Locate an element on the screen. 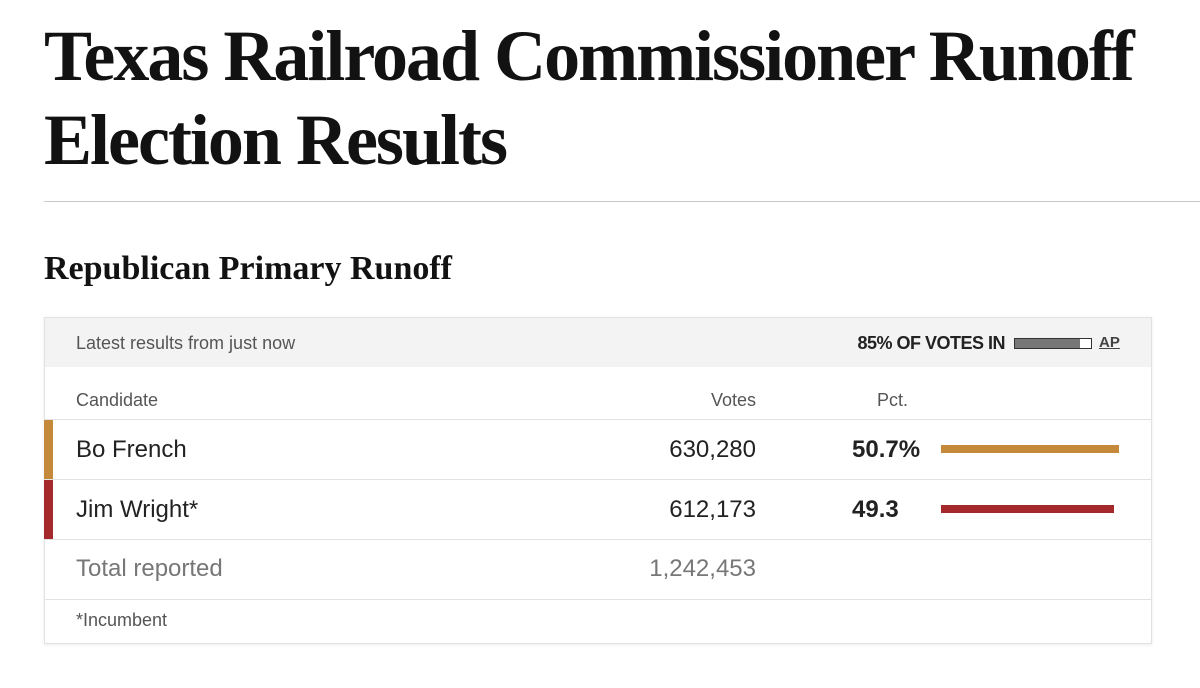  footnote: *Incumbent is located at coordinates (122, 620).